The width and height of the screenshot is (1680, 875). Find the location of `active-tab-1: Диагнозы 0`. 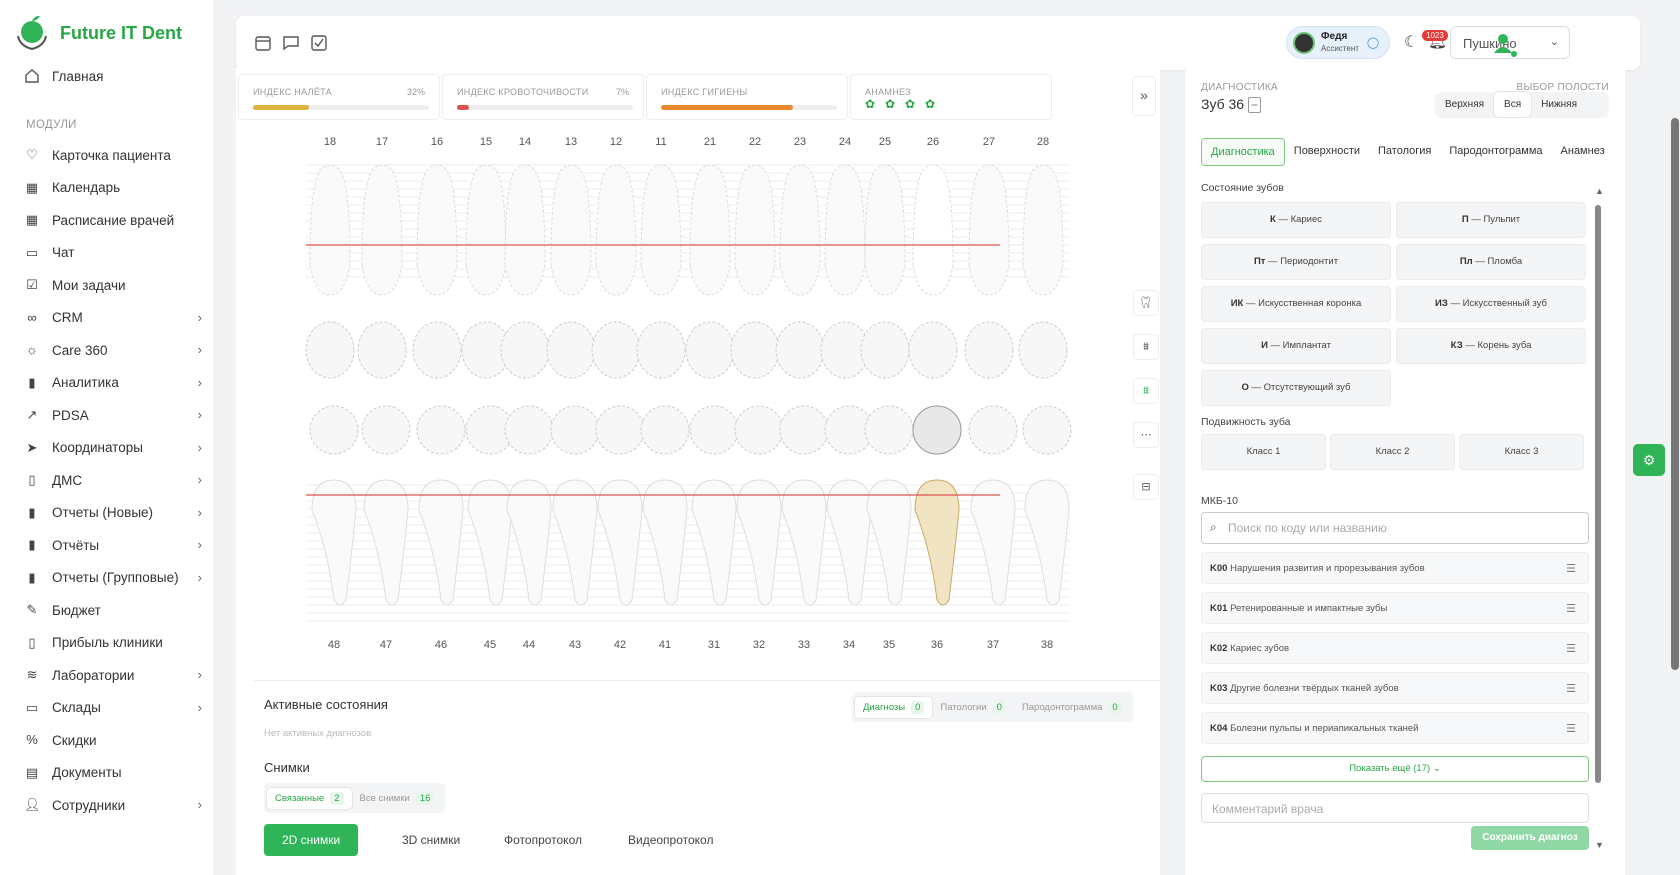

active-tab-1: Диагнозы 0 is located at coordinates (894, 707).